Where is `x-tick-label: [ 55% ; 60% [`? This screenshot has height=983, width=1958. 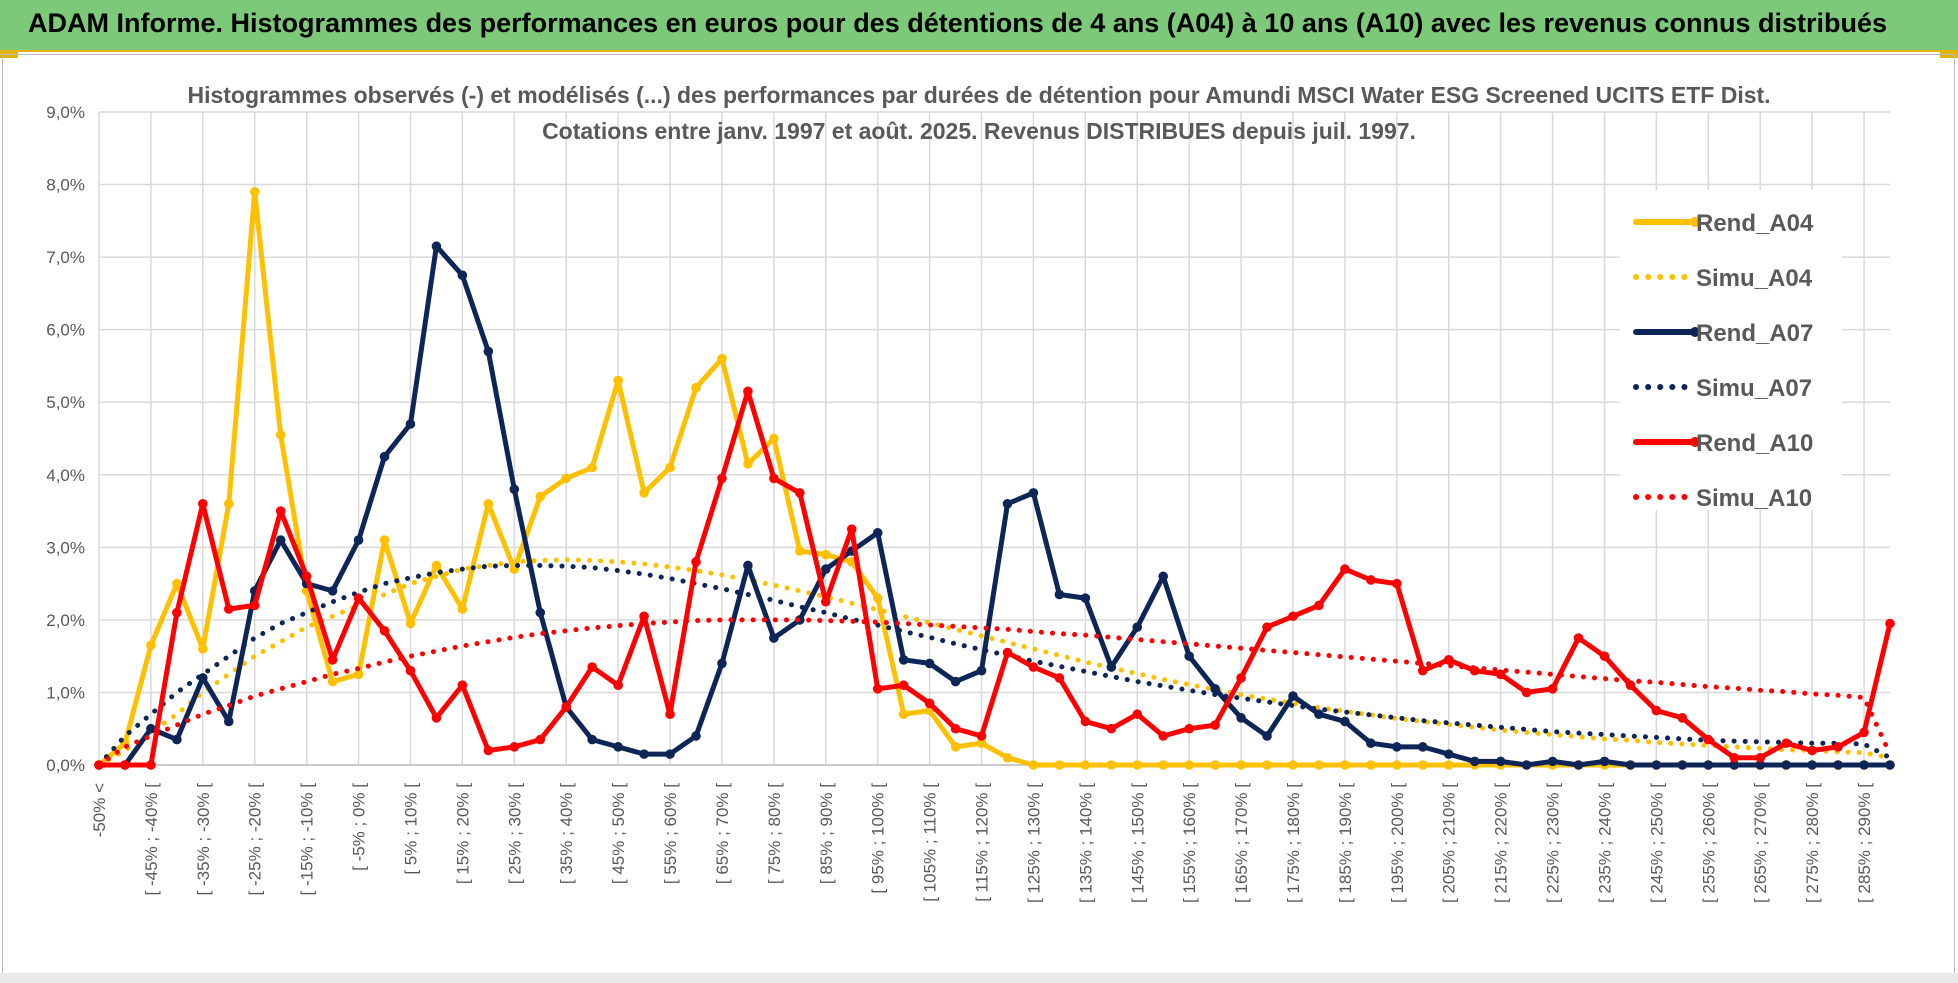
x-tick-label: [ 55% ; 60% [ is located at coordinates (670, 833).